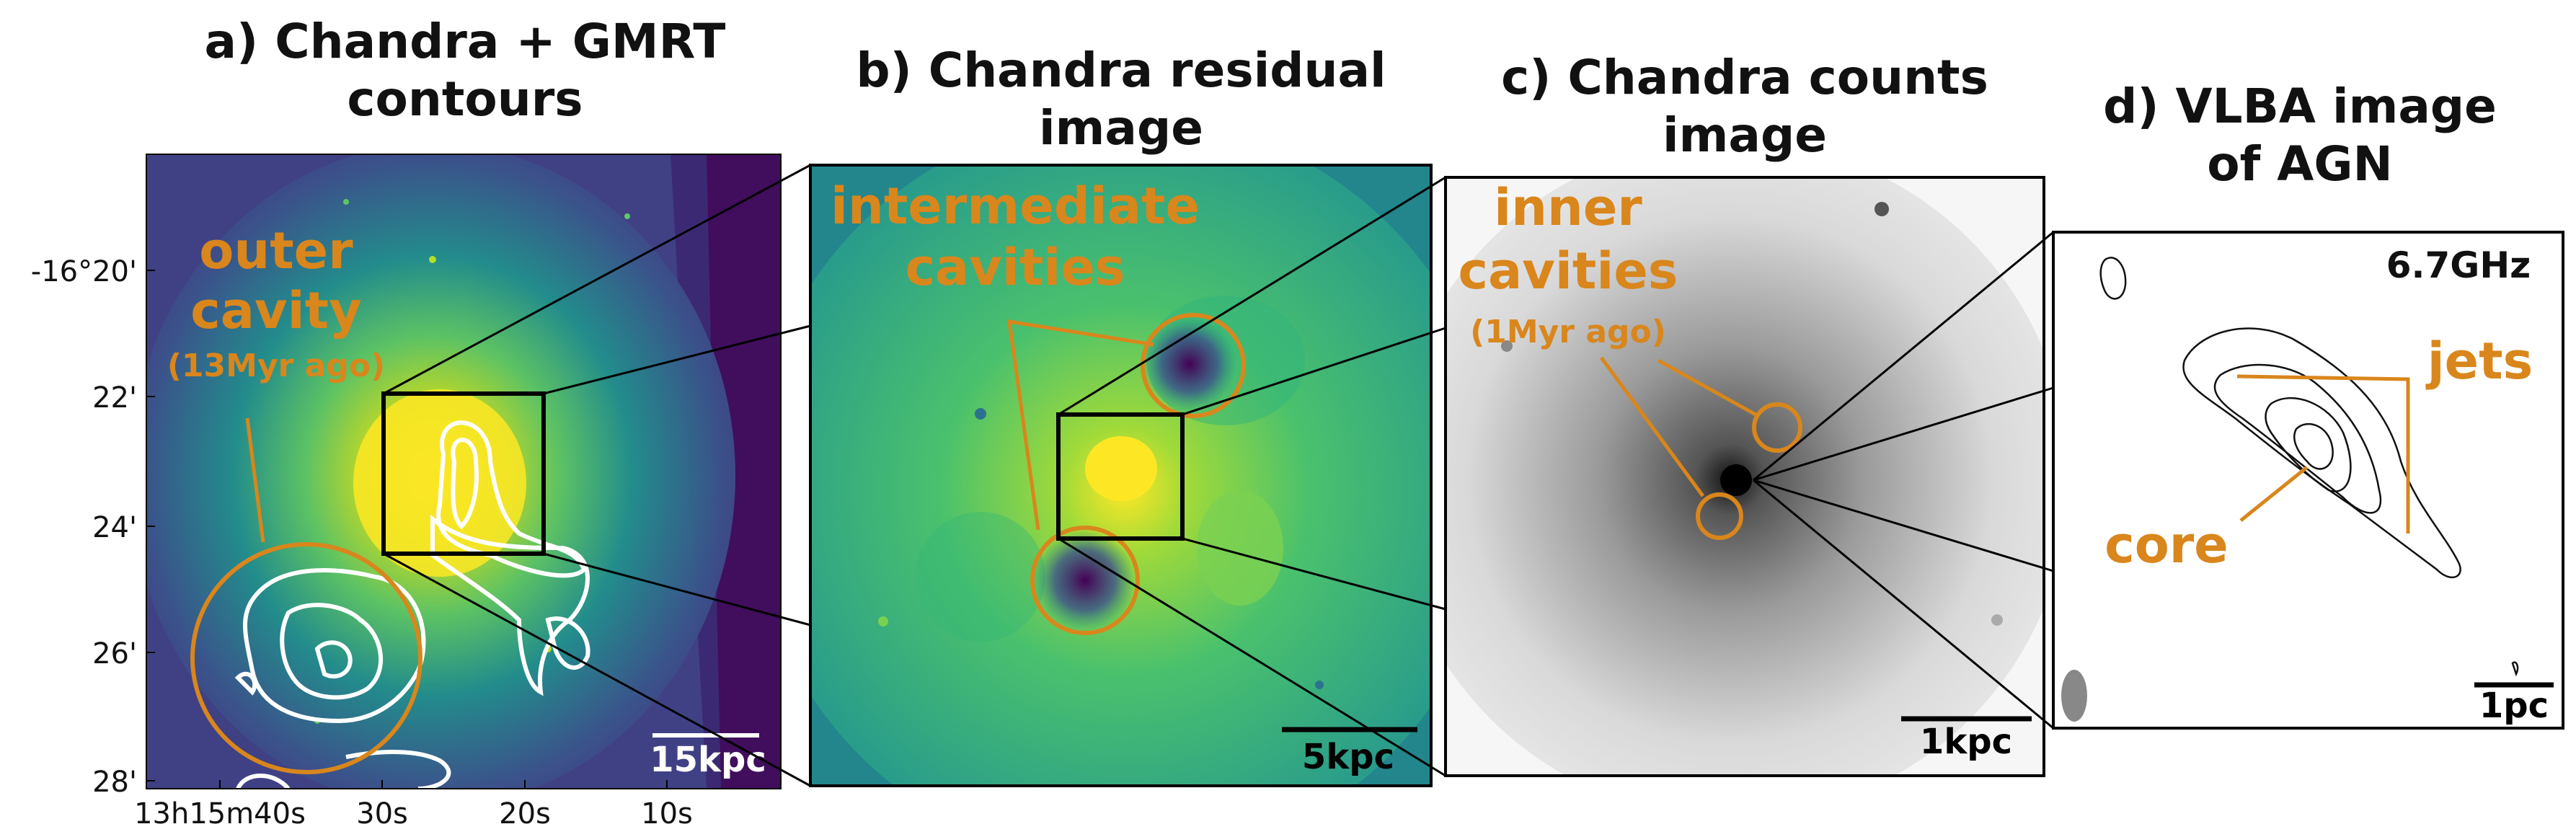 The width and height of the screenshot is (2576, 837). I want to click on gmrt-contours, so click(412, 604).